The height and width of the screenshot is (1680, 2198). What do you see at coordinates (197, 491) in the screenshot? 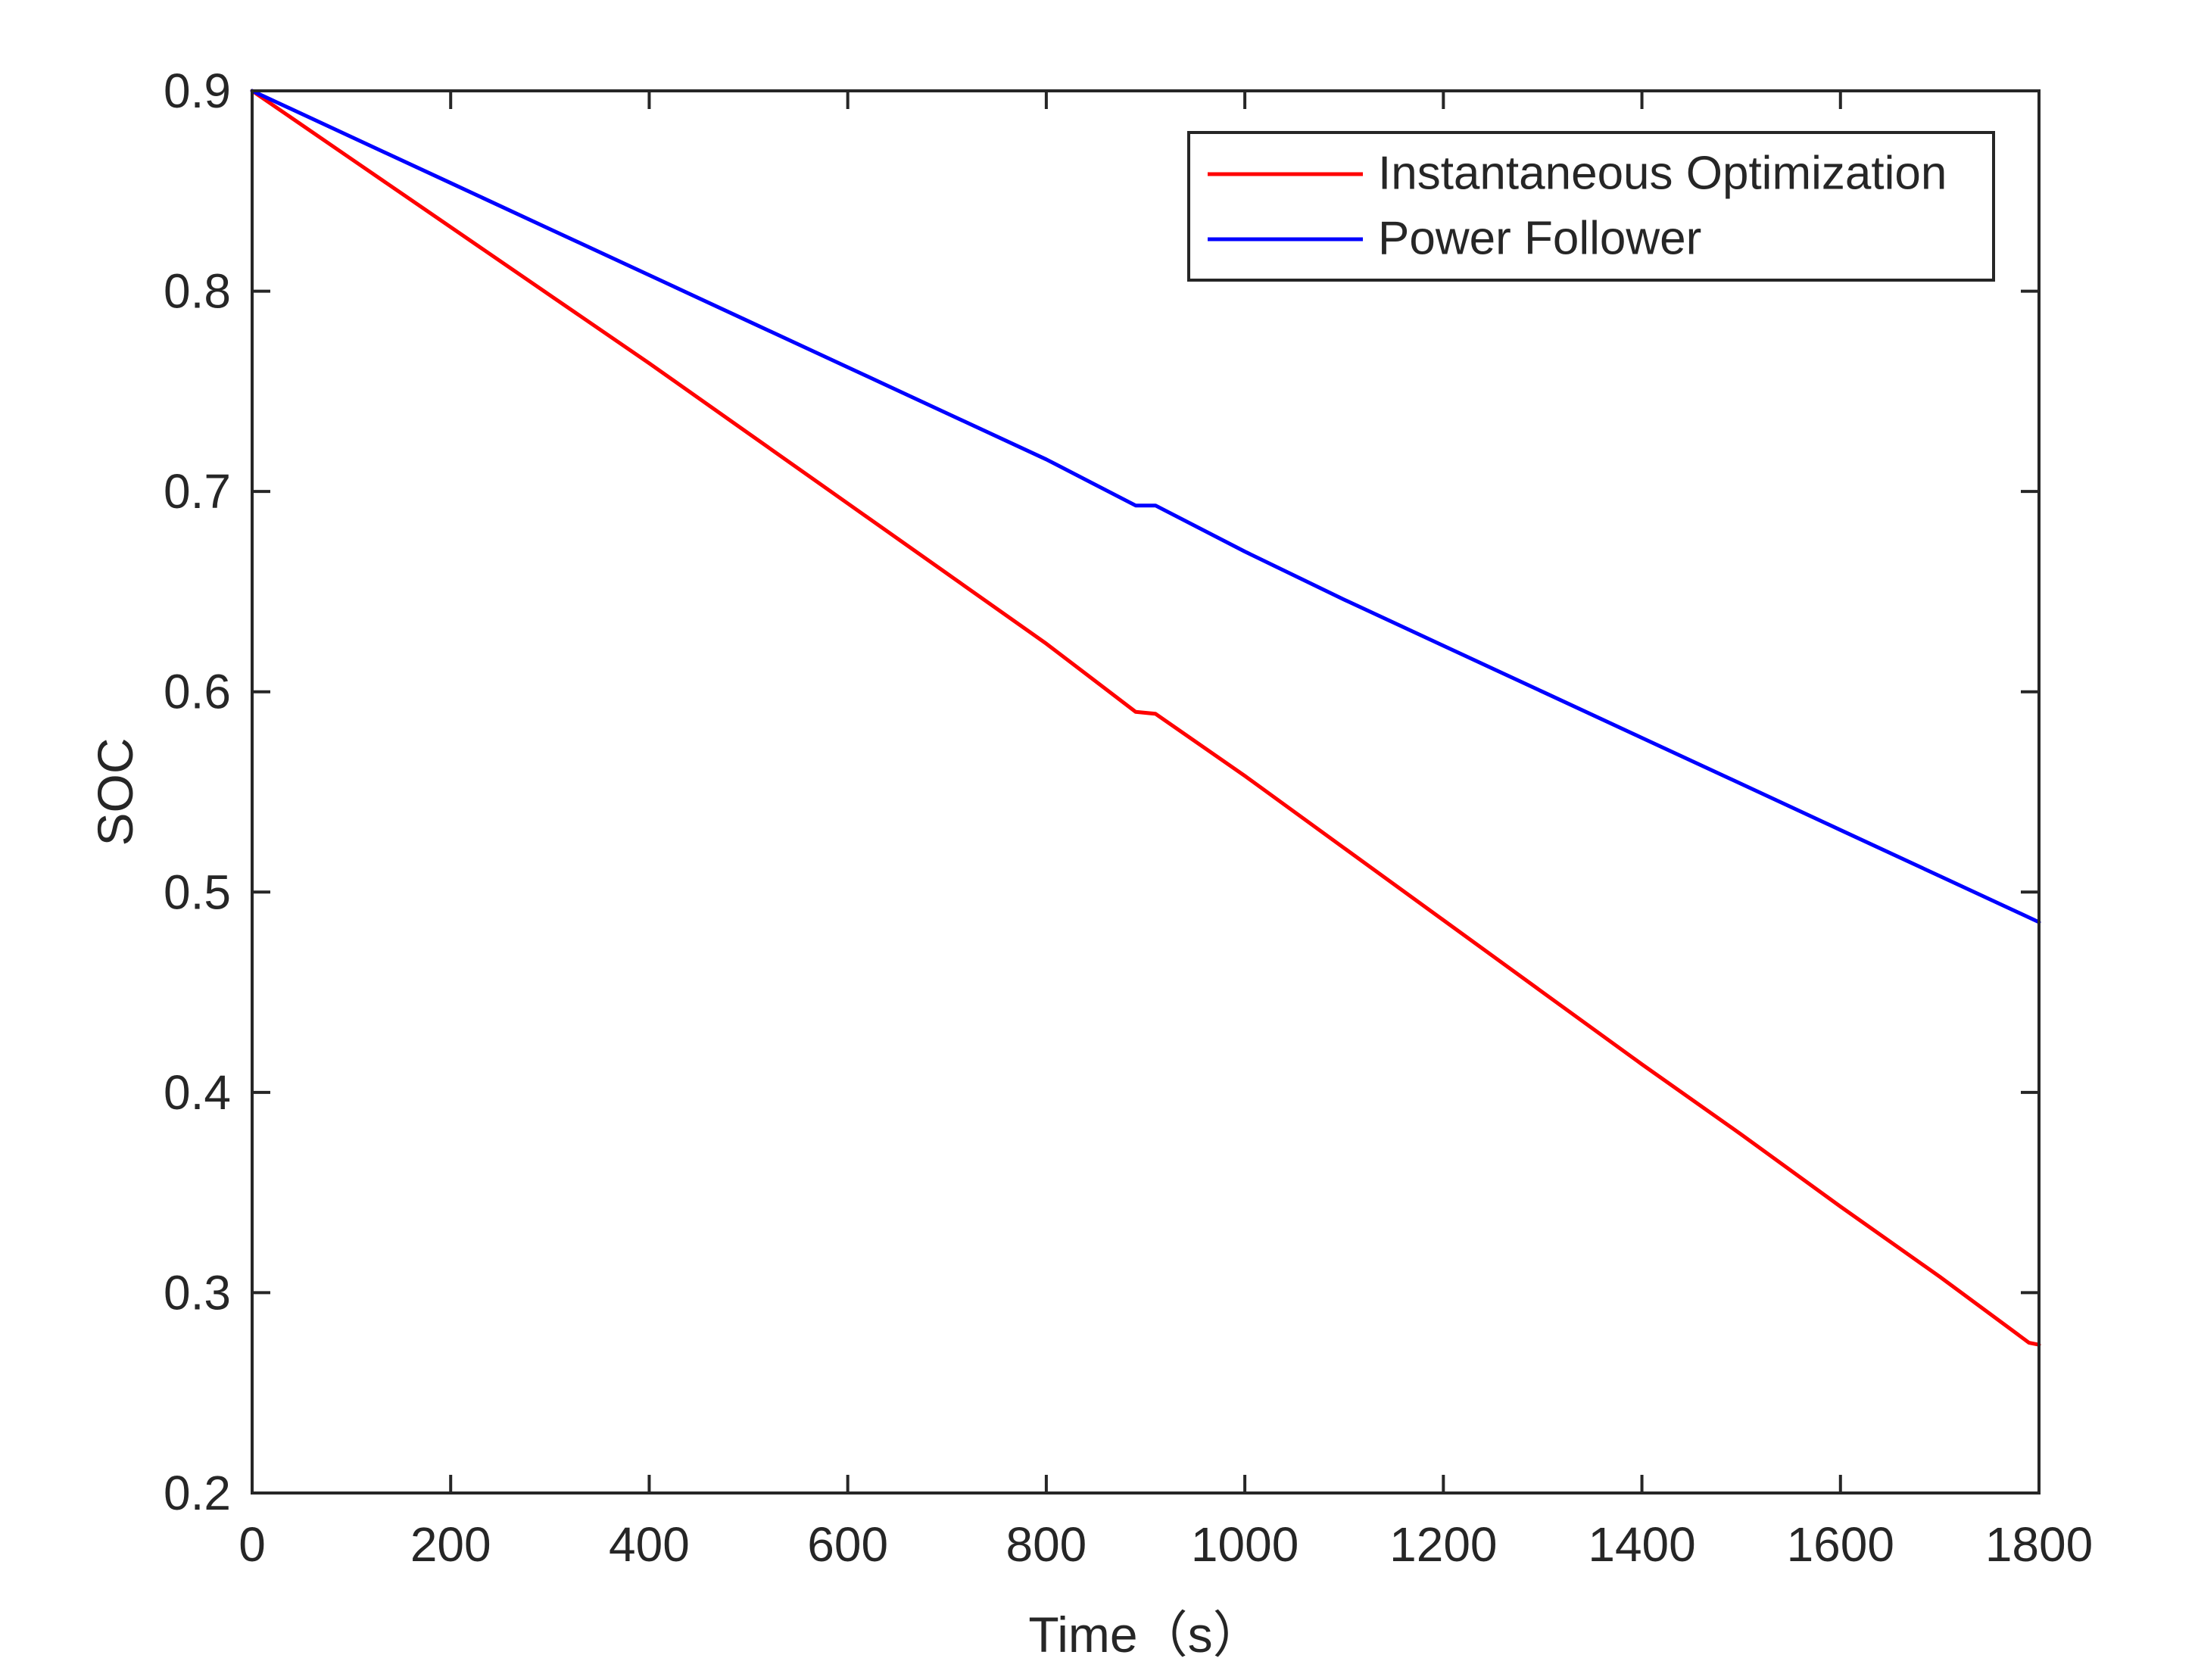
I see `y-tick-label: 0.7` at bounding box center [197, 491].